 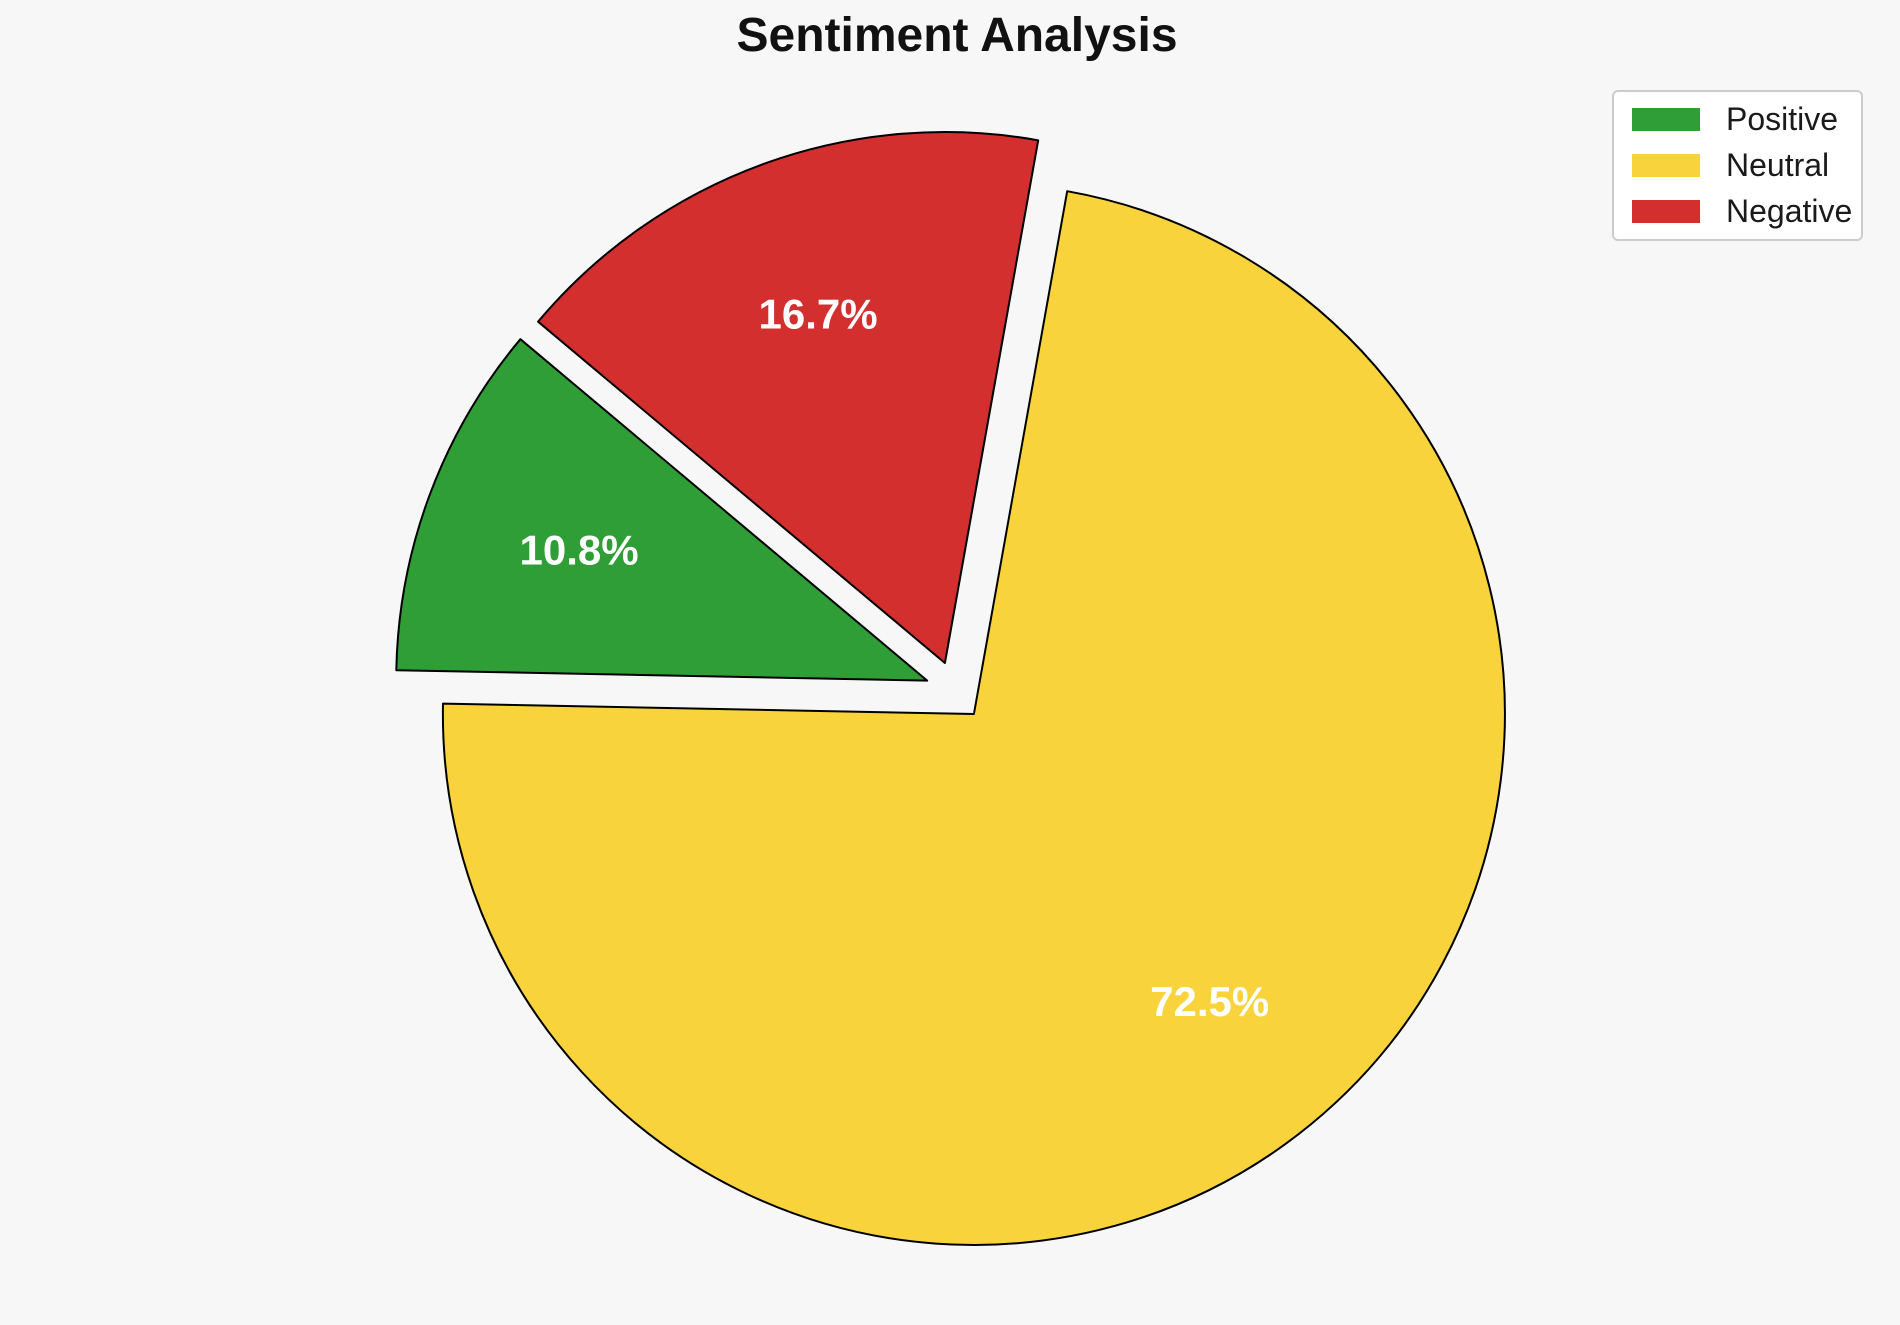 I want to click on legend-item-positive: Positive, so click(x=1737, y=120).